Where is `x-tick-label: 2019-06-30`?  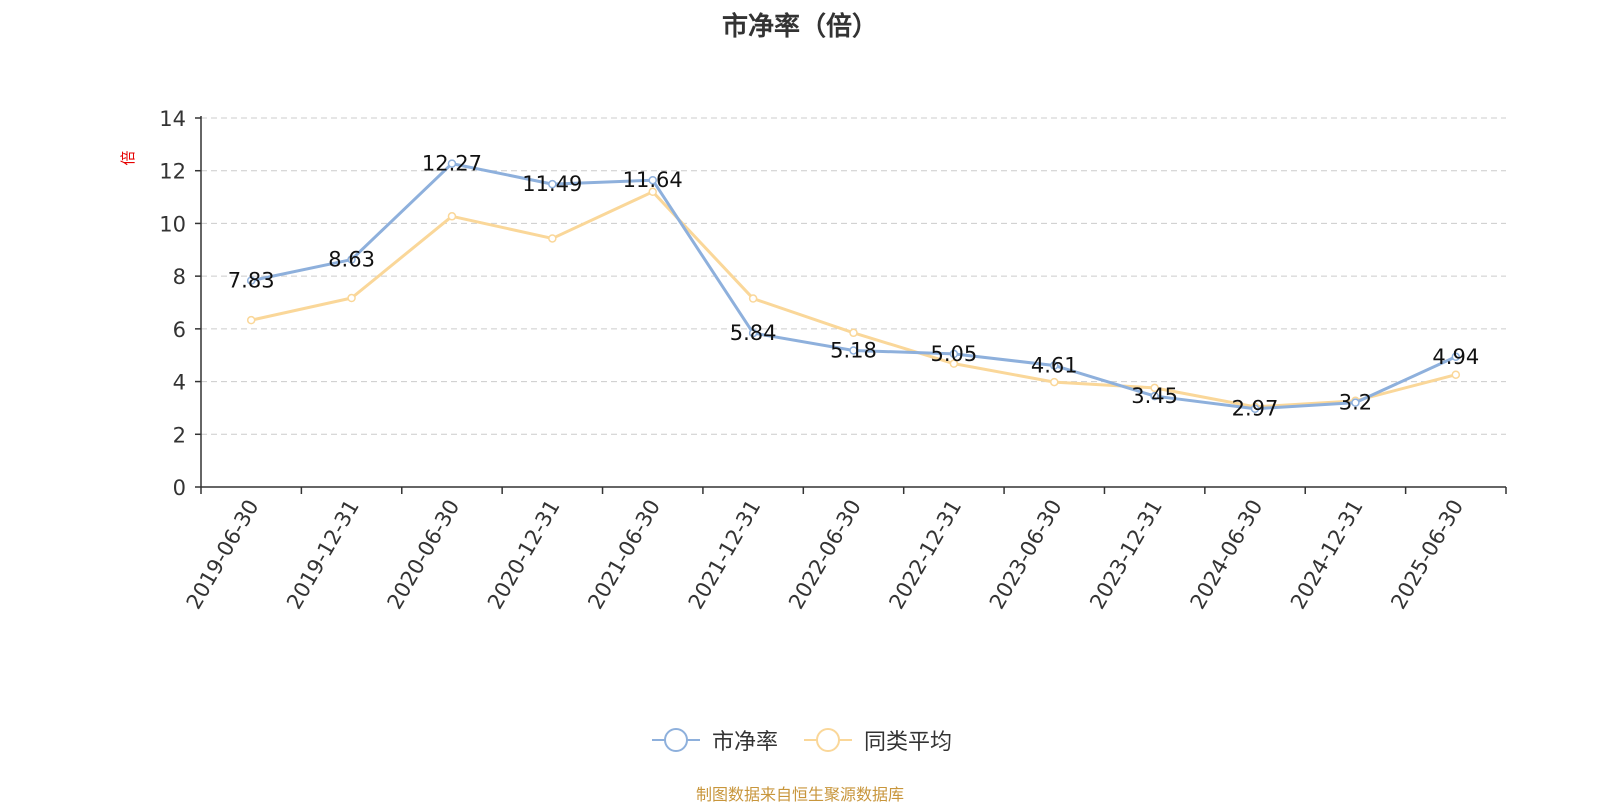 x-tick-label: 2019-06-30 is located at coordinates (223, 555).